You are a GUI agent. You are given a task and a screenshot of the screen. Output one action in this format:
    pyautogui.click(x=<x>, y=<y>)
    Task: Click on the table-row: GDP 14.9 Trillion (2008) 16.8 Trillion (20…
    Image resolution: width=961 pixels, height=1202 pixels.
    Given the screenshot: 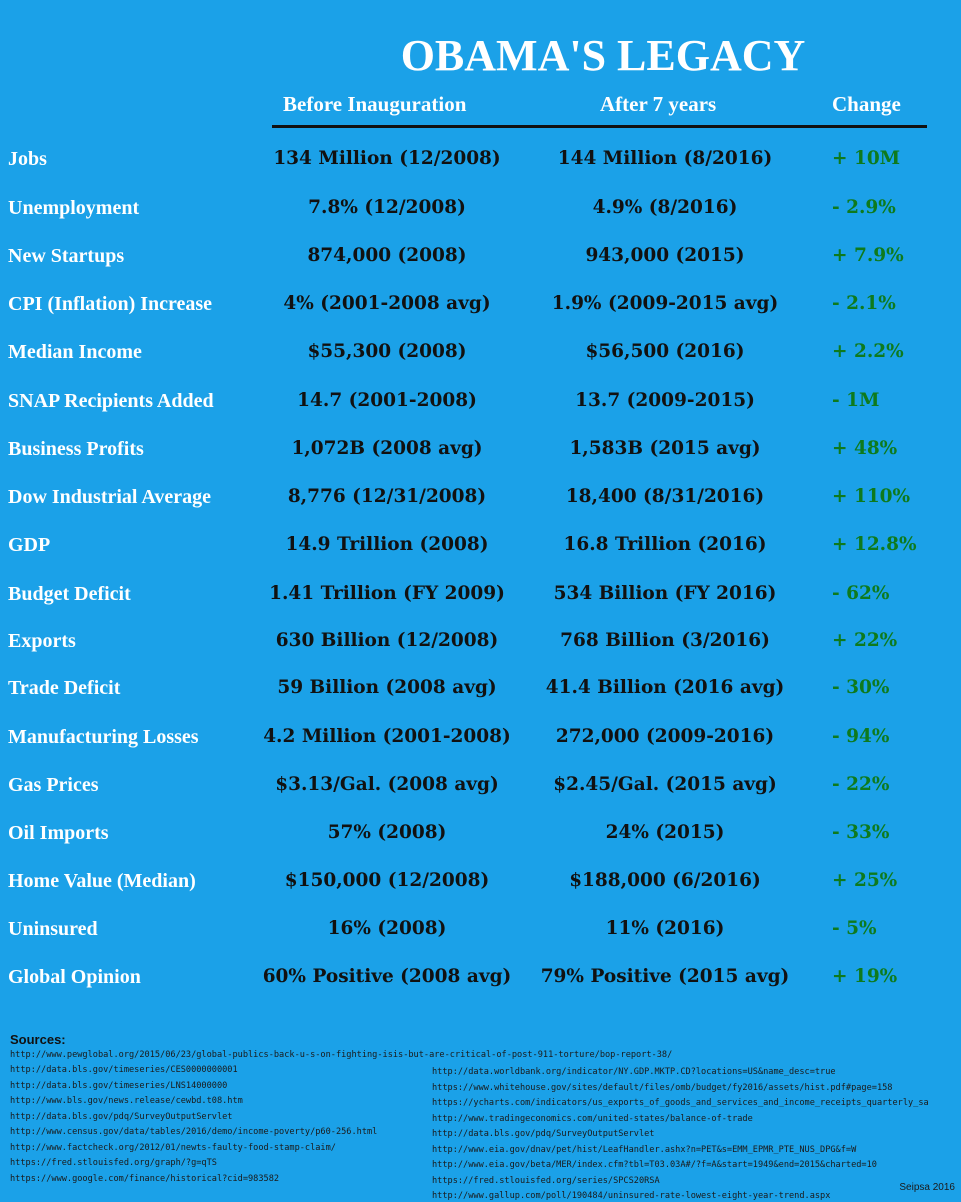 What is the action you would take?
    pyautogui.click(x=480, y=554)
    